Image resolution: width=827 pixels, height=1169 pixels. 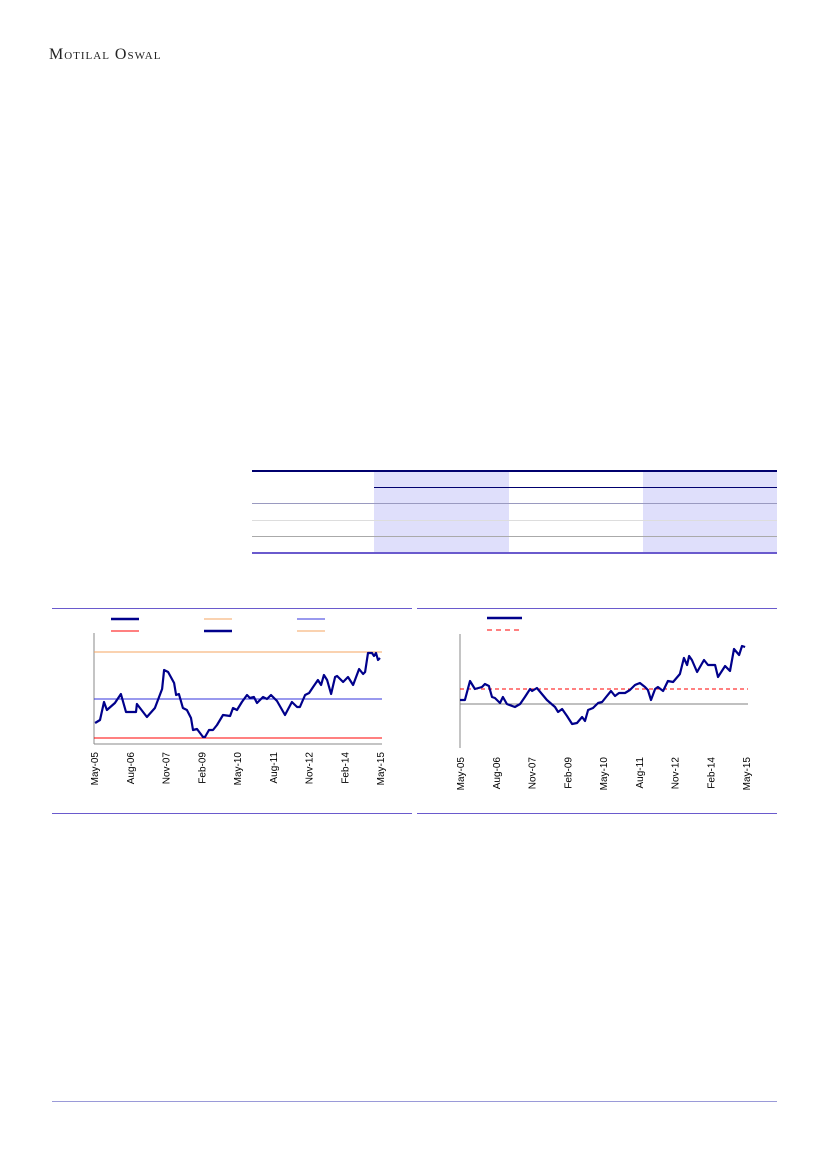 What do you see at coordinates (514, 503) in the screenshot?
I see `table-header-rule` at bounding box center [514, 503].